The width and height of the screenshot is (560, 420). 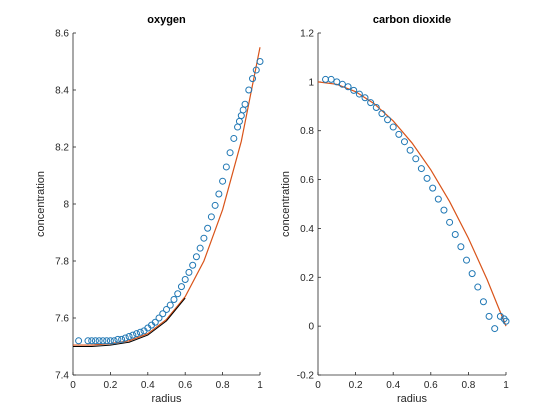 I want to click on y-tick-label: 0.8, so click(x=307, y=131).